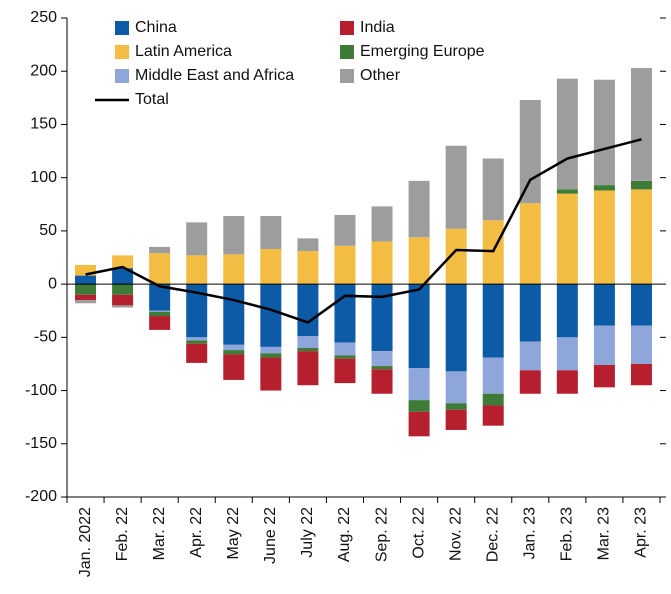 This screenshot has height=594, width=671. What do you see at coordinates (43, 124) in the screenshot?
I see `y-tick-label: 150` at bounding box center [43, 124].